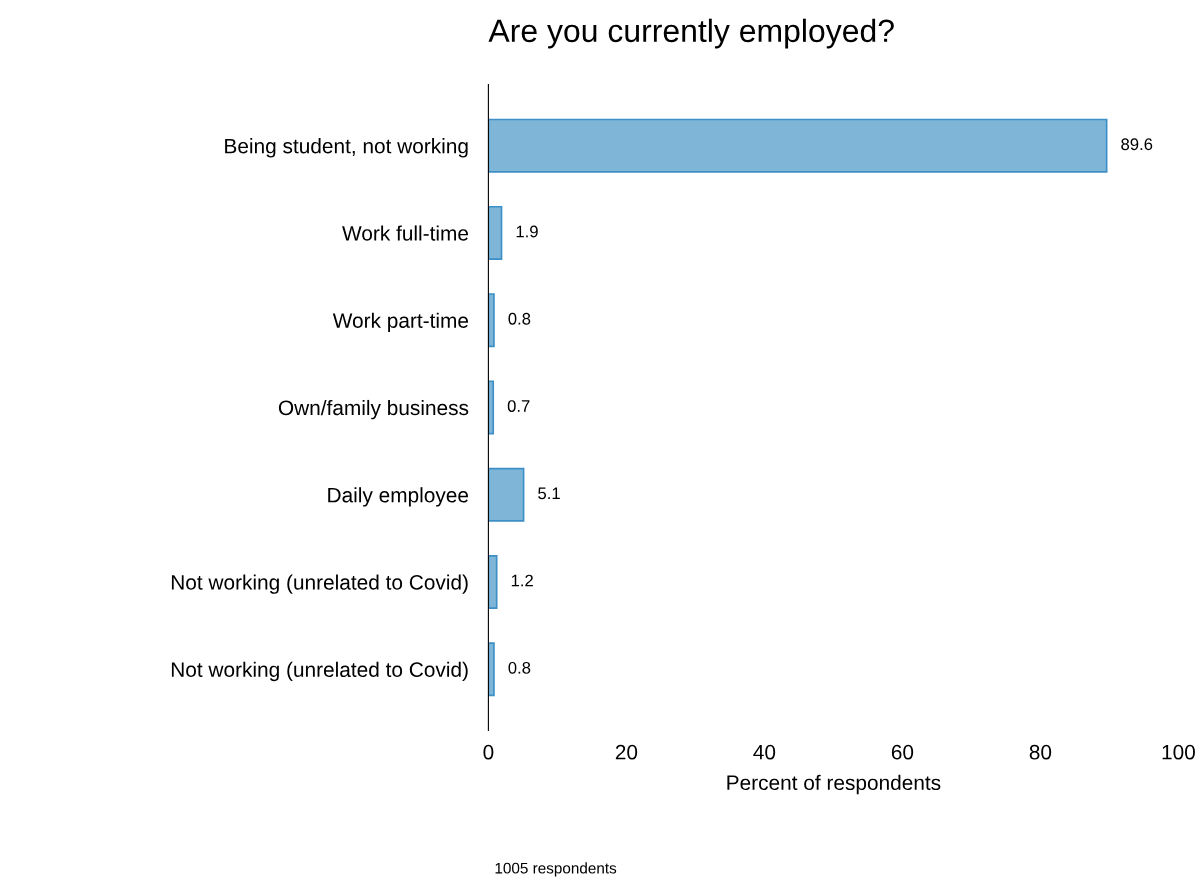 Image resolution: width=1200 pixels, height=881 pixels. Describe the element at coordinates (556, 869) in the screenshot. I see `text: 1005 respondents` at that location.